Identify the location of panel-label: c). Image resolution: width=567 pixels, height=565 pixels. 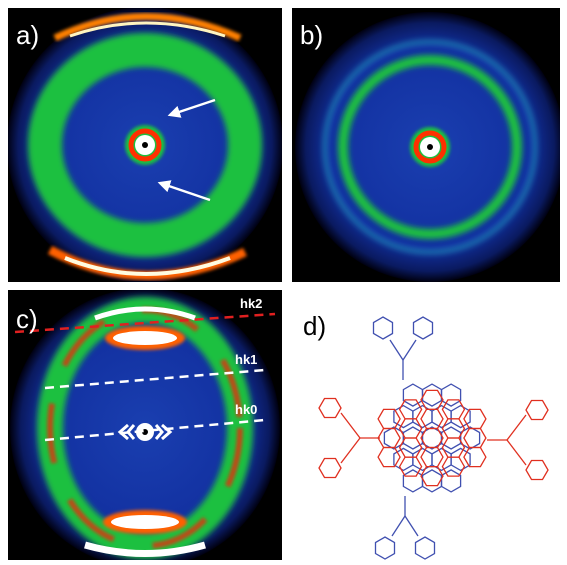
(27, 319).